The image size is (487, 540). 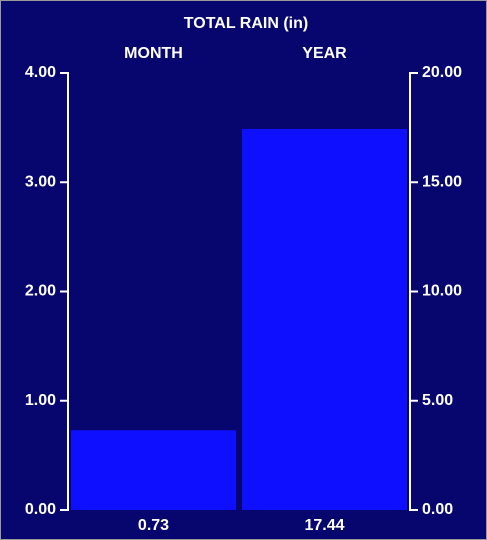 I want to click on y2-tick-label: 15.00, so click(x=442, y=181).